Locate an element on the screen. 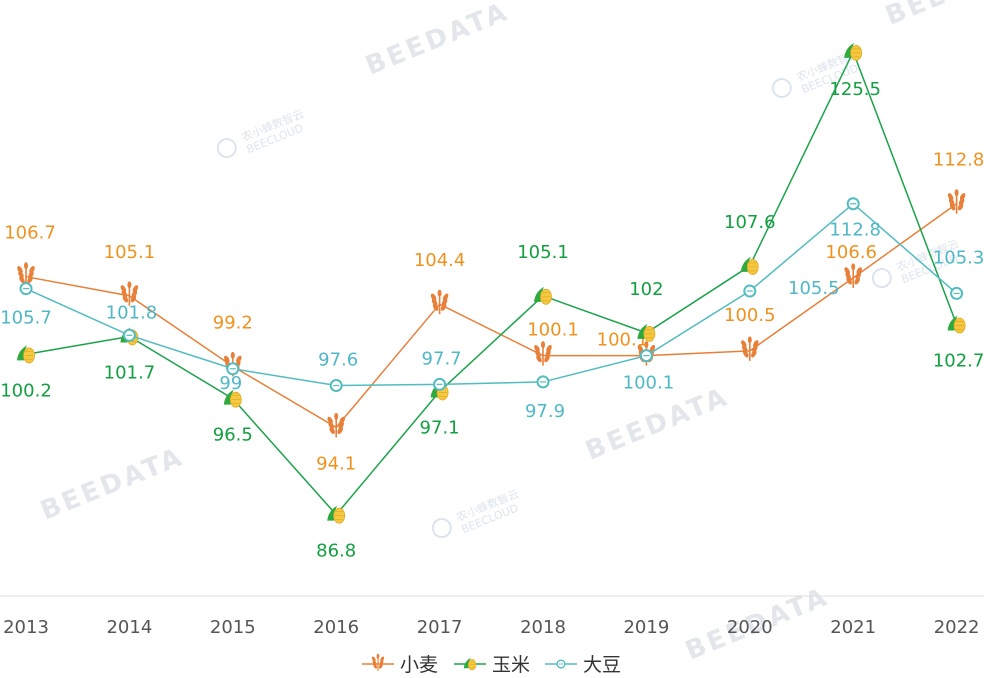  legend-item: 小麦 is located at coordinates (400, 664).